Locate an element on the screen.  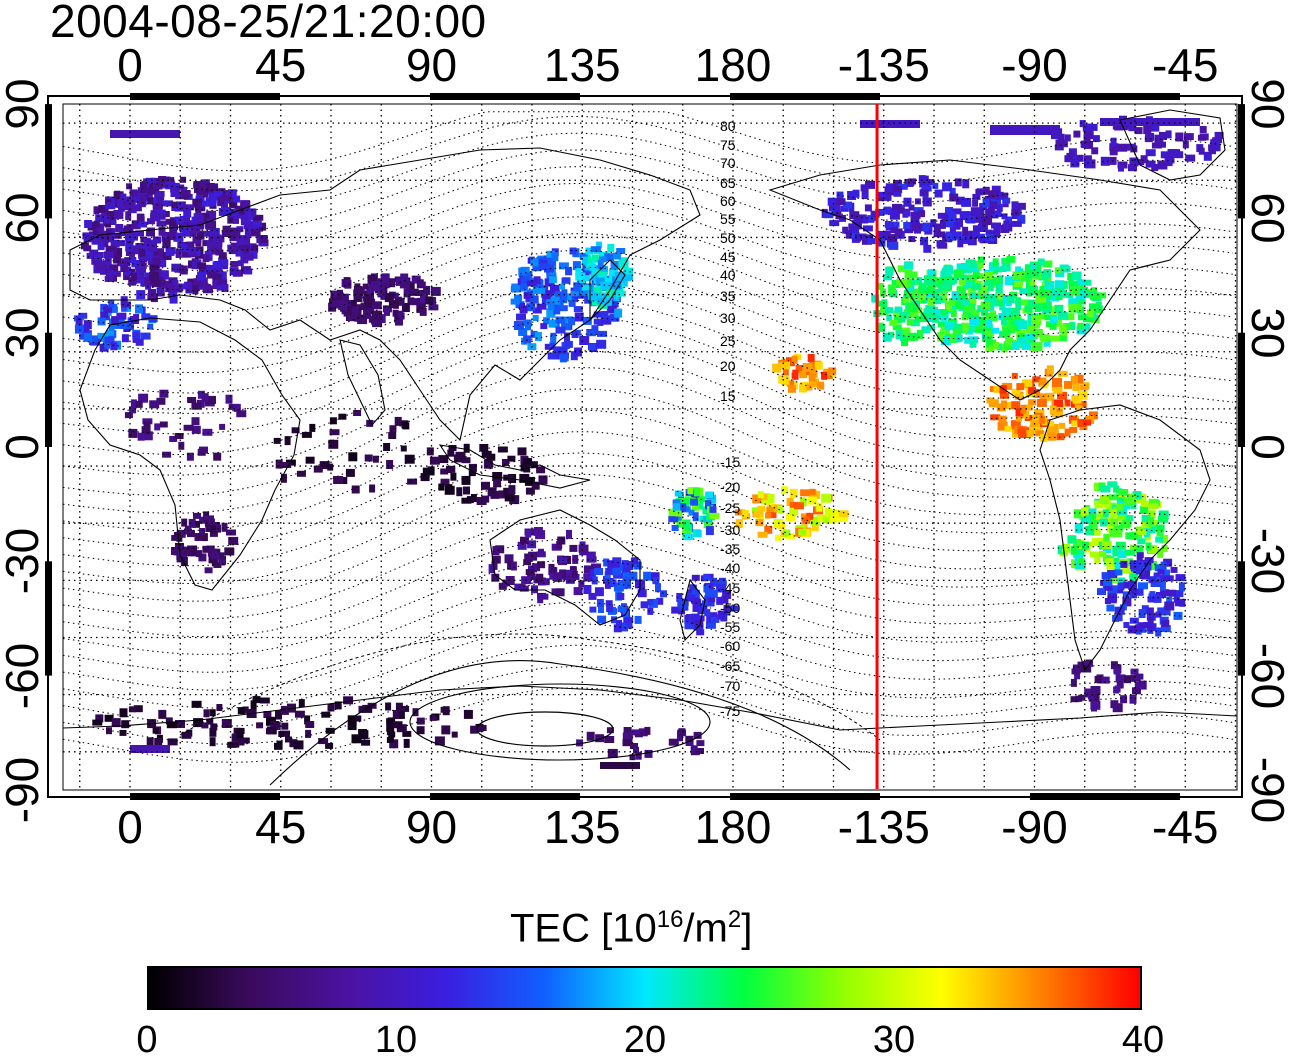
lat-tick-label: -30 is located at coordinates (24, 561).